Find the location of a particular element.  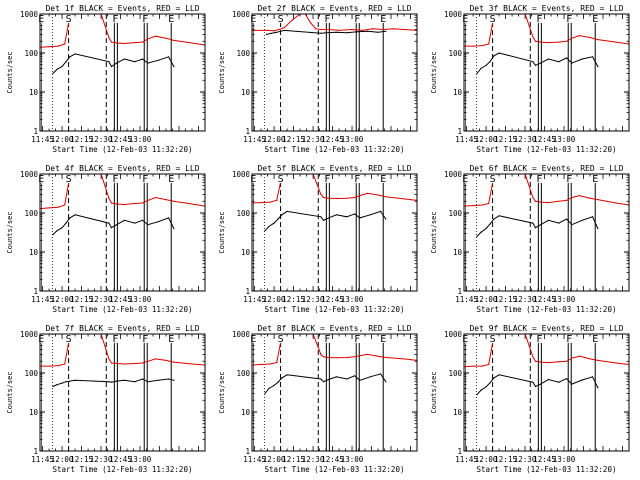

y-tick-label: 1 is located at coordinates (35, 291).